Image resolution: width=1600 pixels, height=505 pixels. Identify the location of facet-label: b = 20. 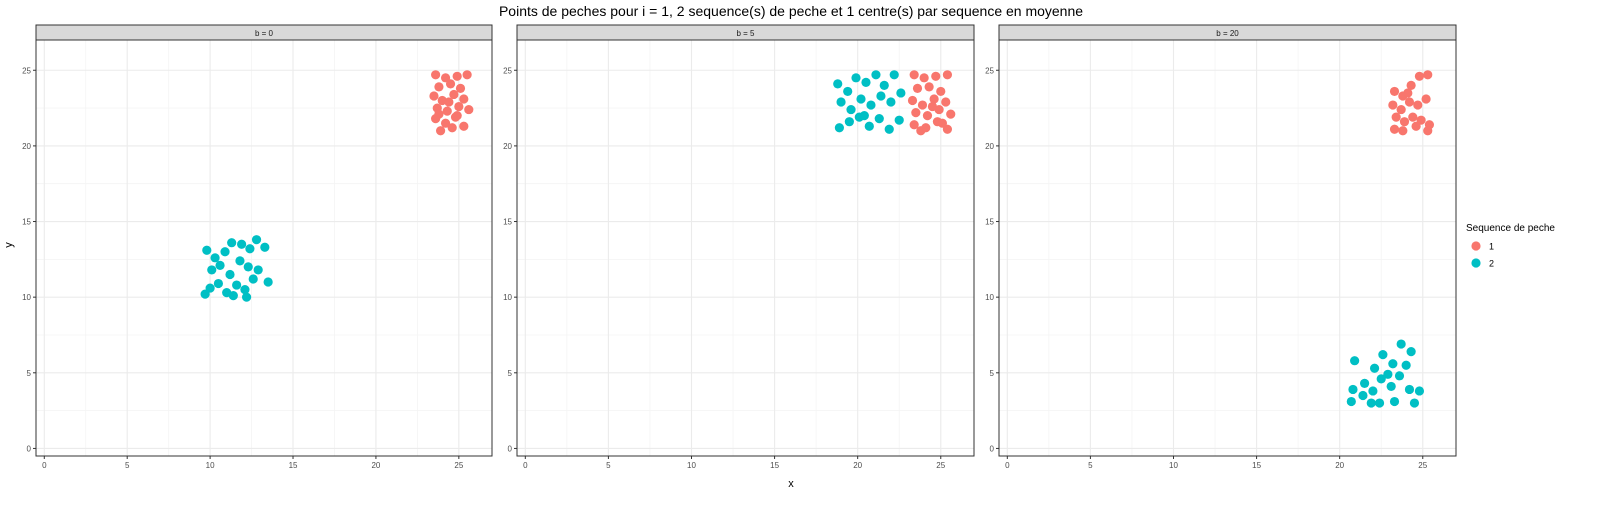
(1227, 33).